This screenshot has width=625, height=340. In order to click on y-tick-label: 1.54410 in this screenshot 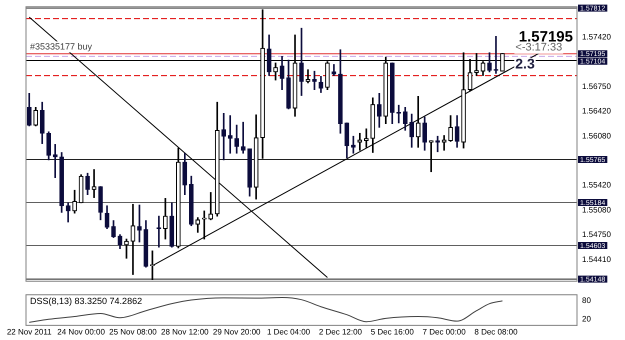, I will do `click(597, 259)`.